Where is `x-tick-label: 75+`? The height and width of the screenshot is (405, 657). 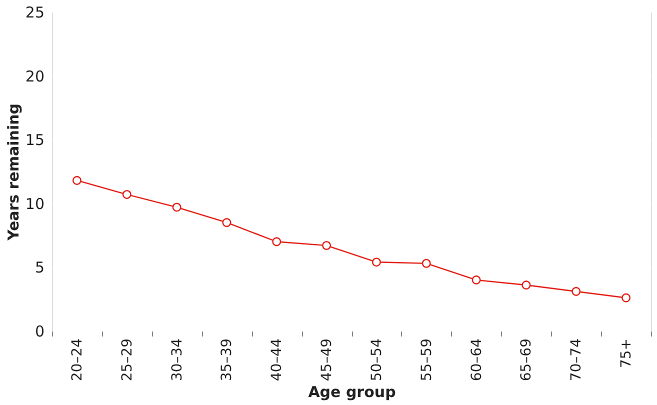
x-tick-label: 75+ is located at coordinates (626, 353).